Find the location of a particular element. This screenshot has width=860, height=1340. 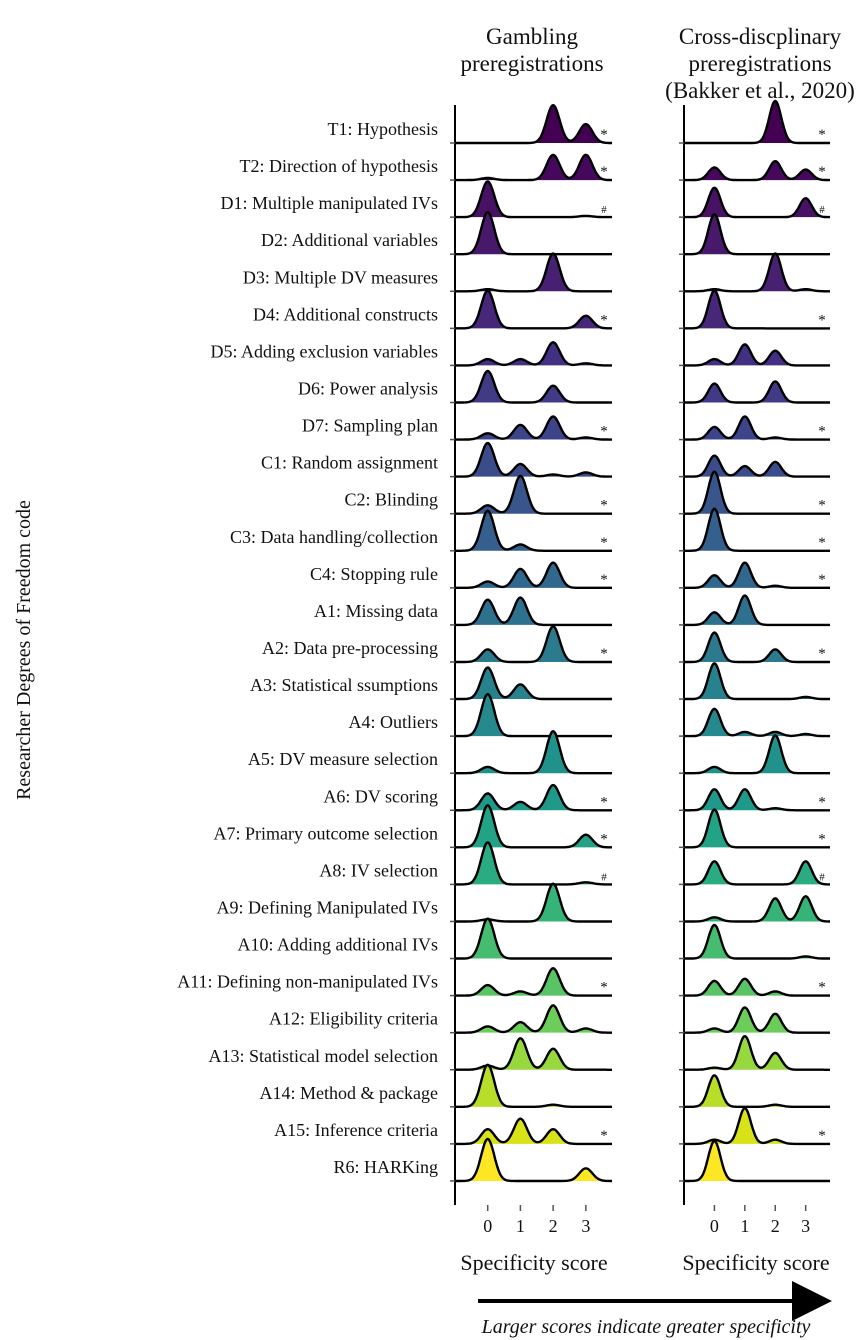

panel-title: Gambling is located at coordinates (532, 36).